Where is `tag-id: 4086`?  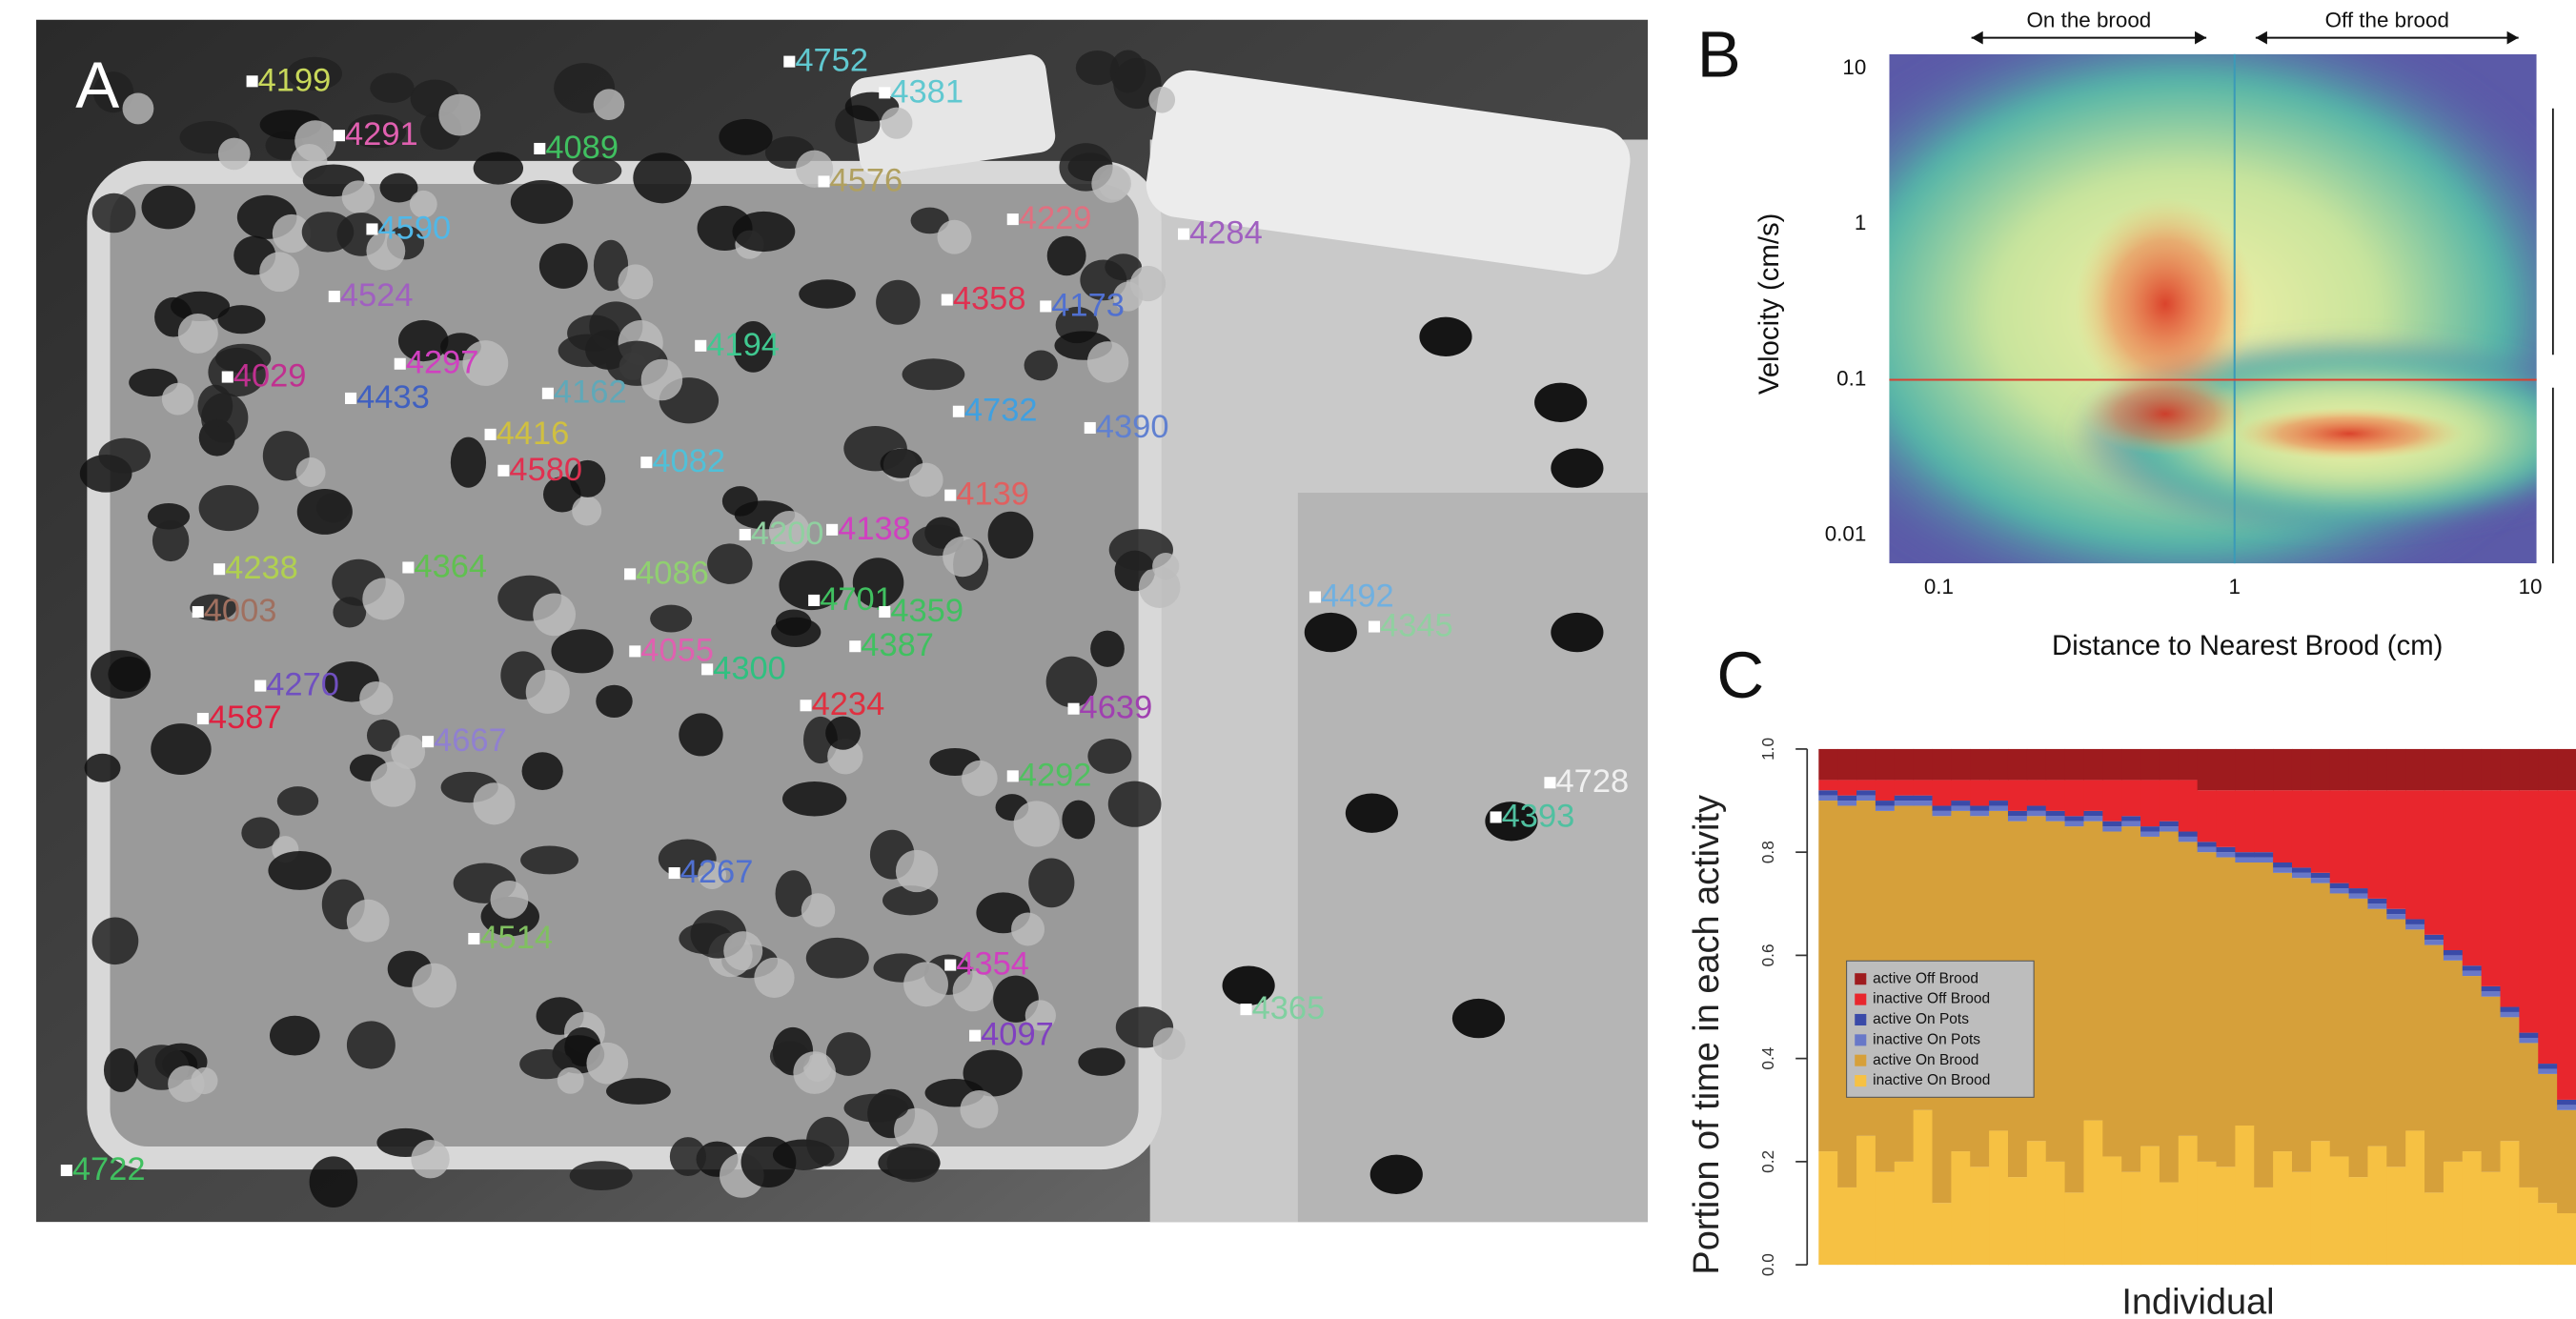 tag-id: 4086 is located at coordinates (672, 573).